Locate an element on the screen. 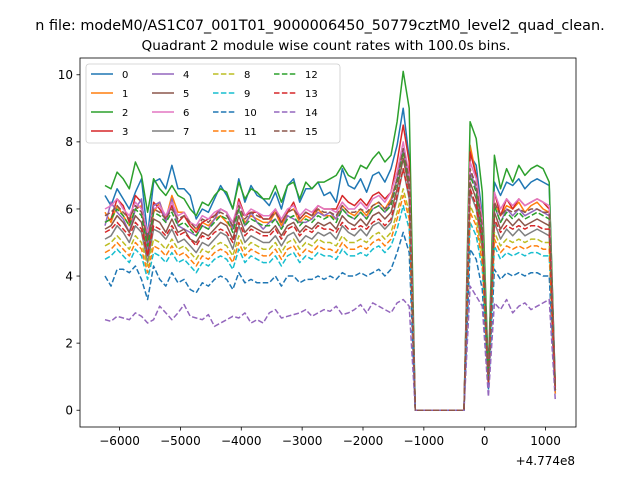  y-tick-label: 6 is located at coordinates (69, 209).